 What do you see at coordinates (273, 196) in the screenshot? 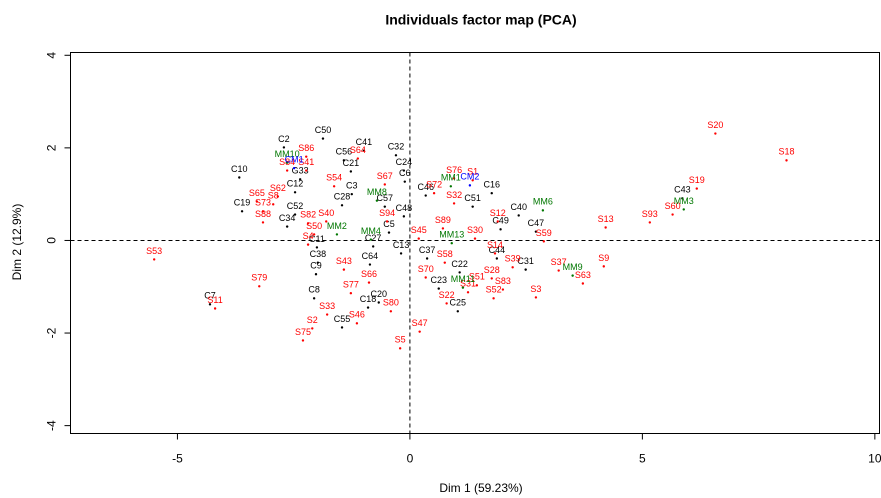
I see `point-label: S8` at bounding box center [273, 196].